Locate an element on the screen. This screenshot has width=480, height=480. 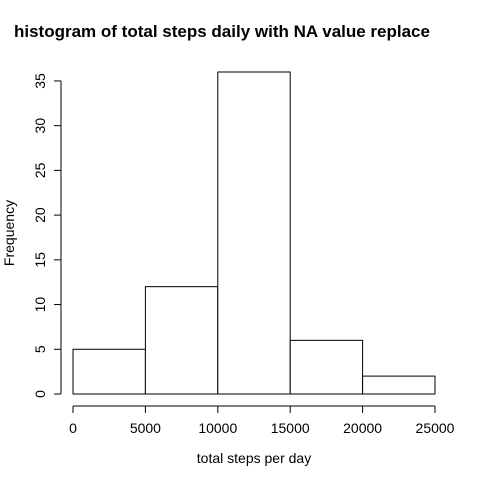
y-tick-label-4: 15 is located at coordinates (40, 260).